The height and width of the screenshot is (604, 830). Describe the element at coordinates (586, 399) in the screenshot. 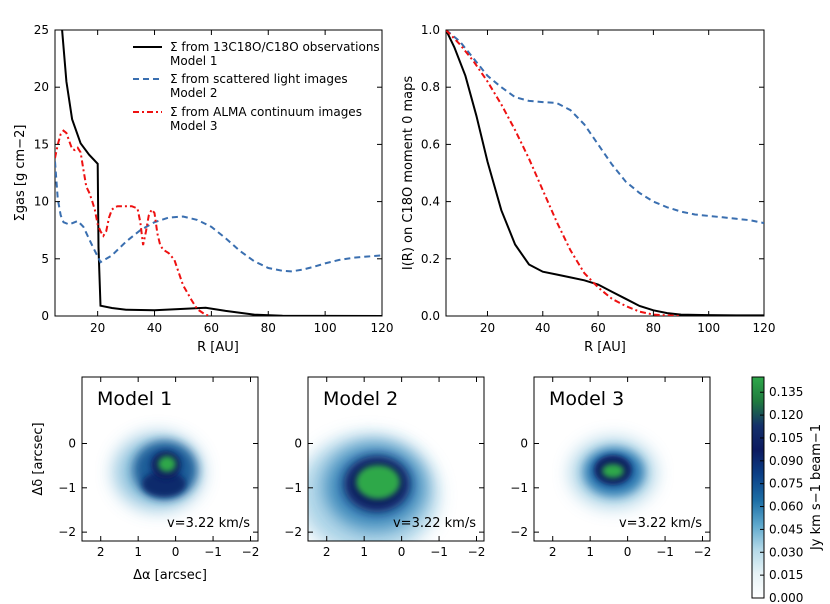

I see `moment-map-3-title: Model 3` at that location.